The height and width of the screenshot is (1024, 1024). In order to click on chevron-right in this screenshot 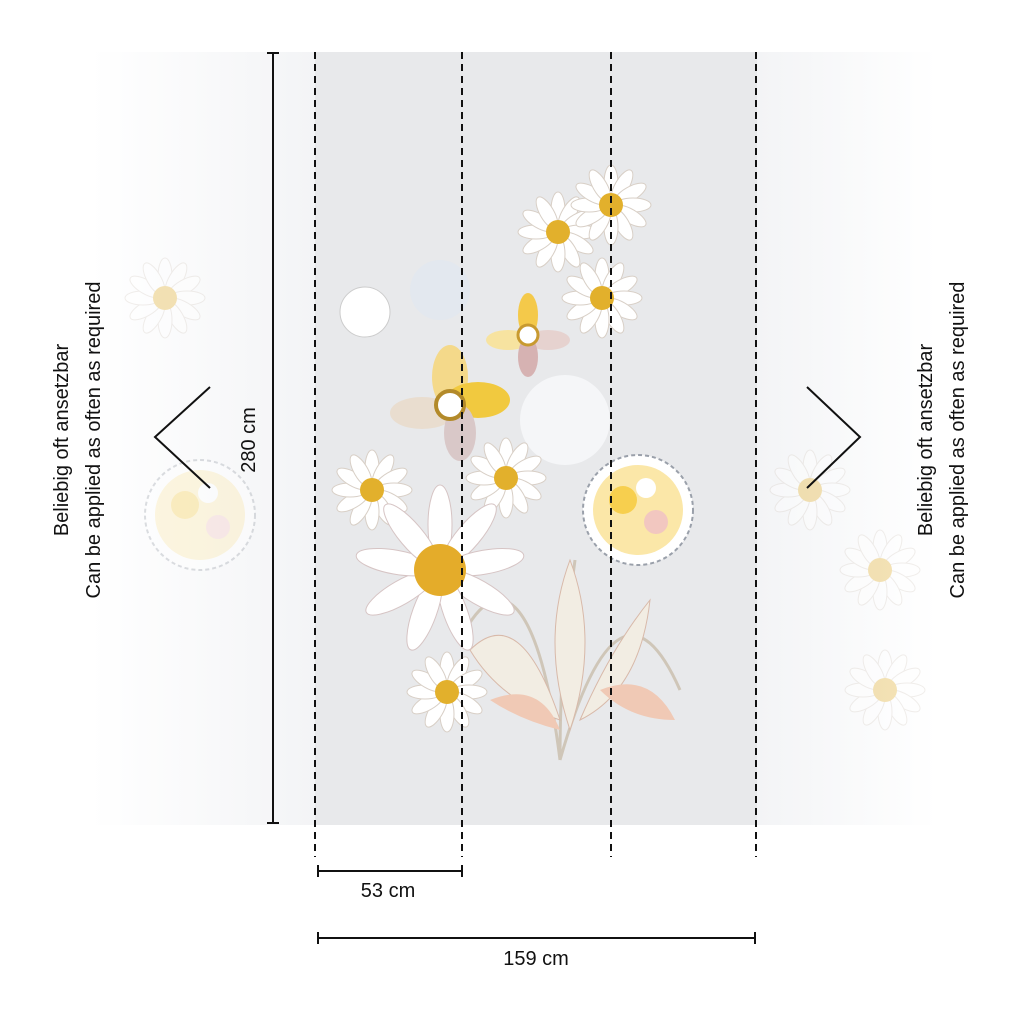, I will do `click(834, 437)`.